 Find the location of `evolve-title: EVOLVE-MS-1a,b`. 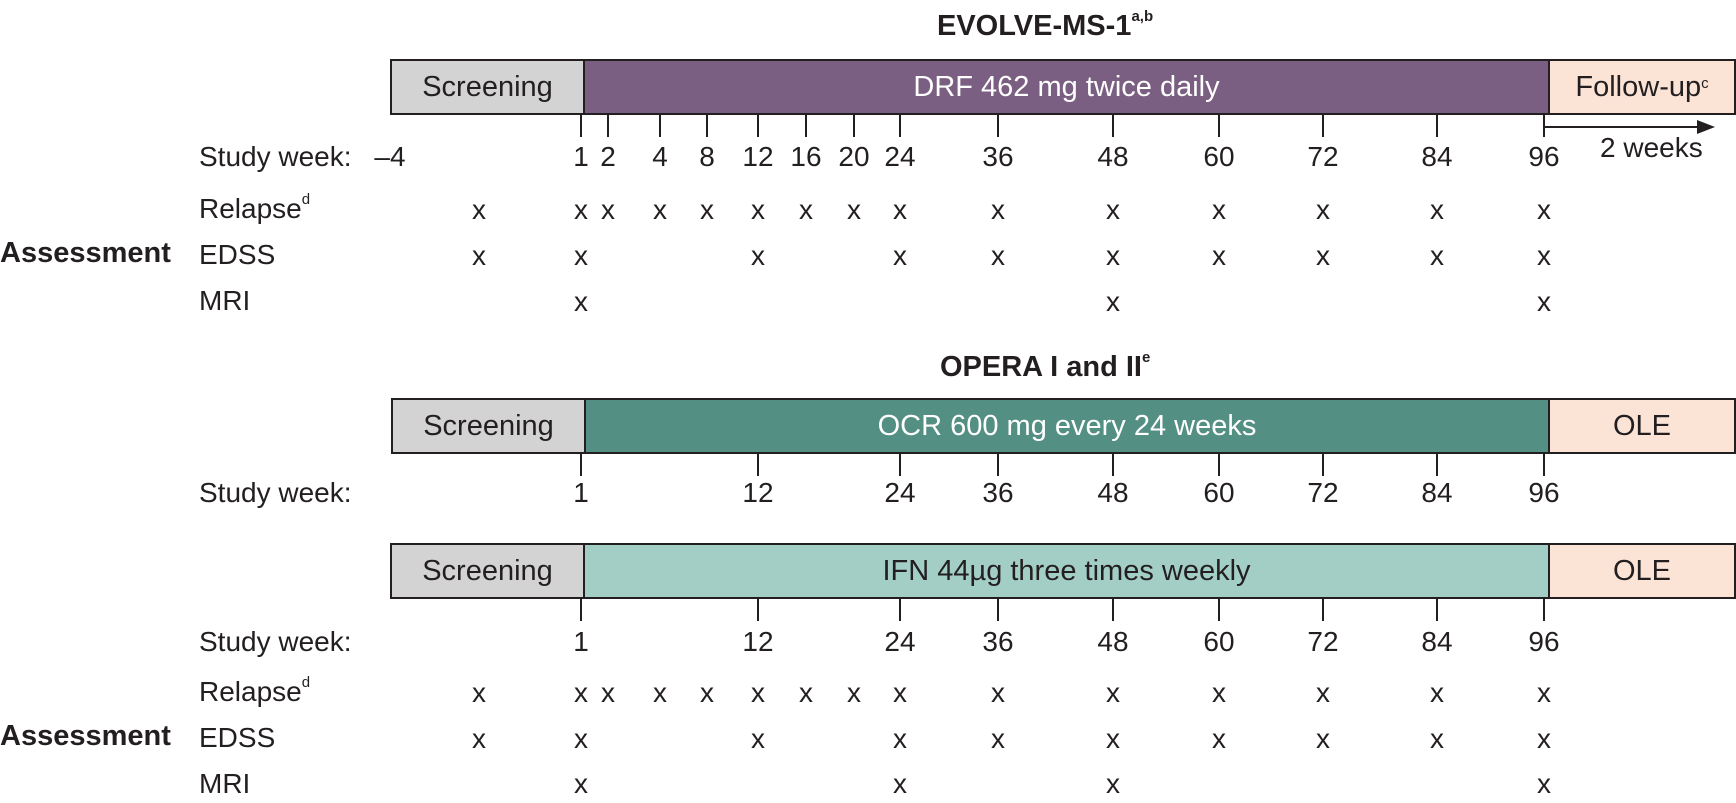

evolve-title: EVOLVE-MS-1a,b is located at coordinates (1045, 25).